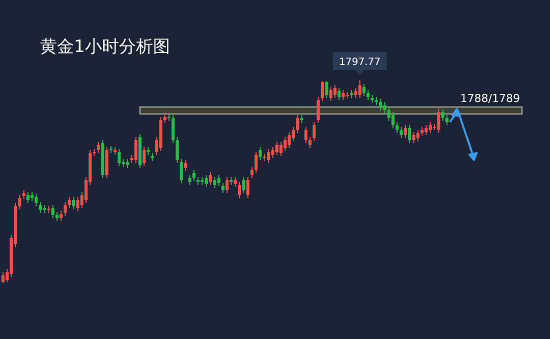  What do you see at coordinates (490, 98) in the screenshot?
I see `band-label: 1788/1789` at bounding box center [490, 98].